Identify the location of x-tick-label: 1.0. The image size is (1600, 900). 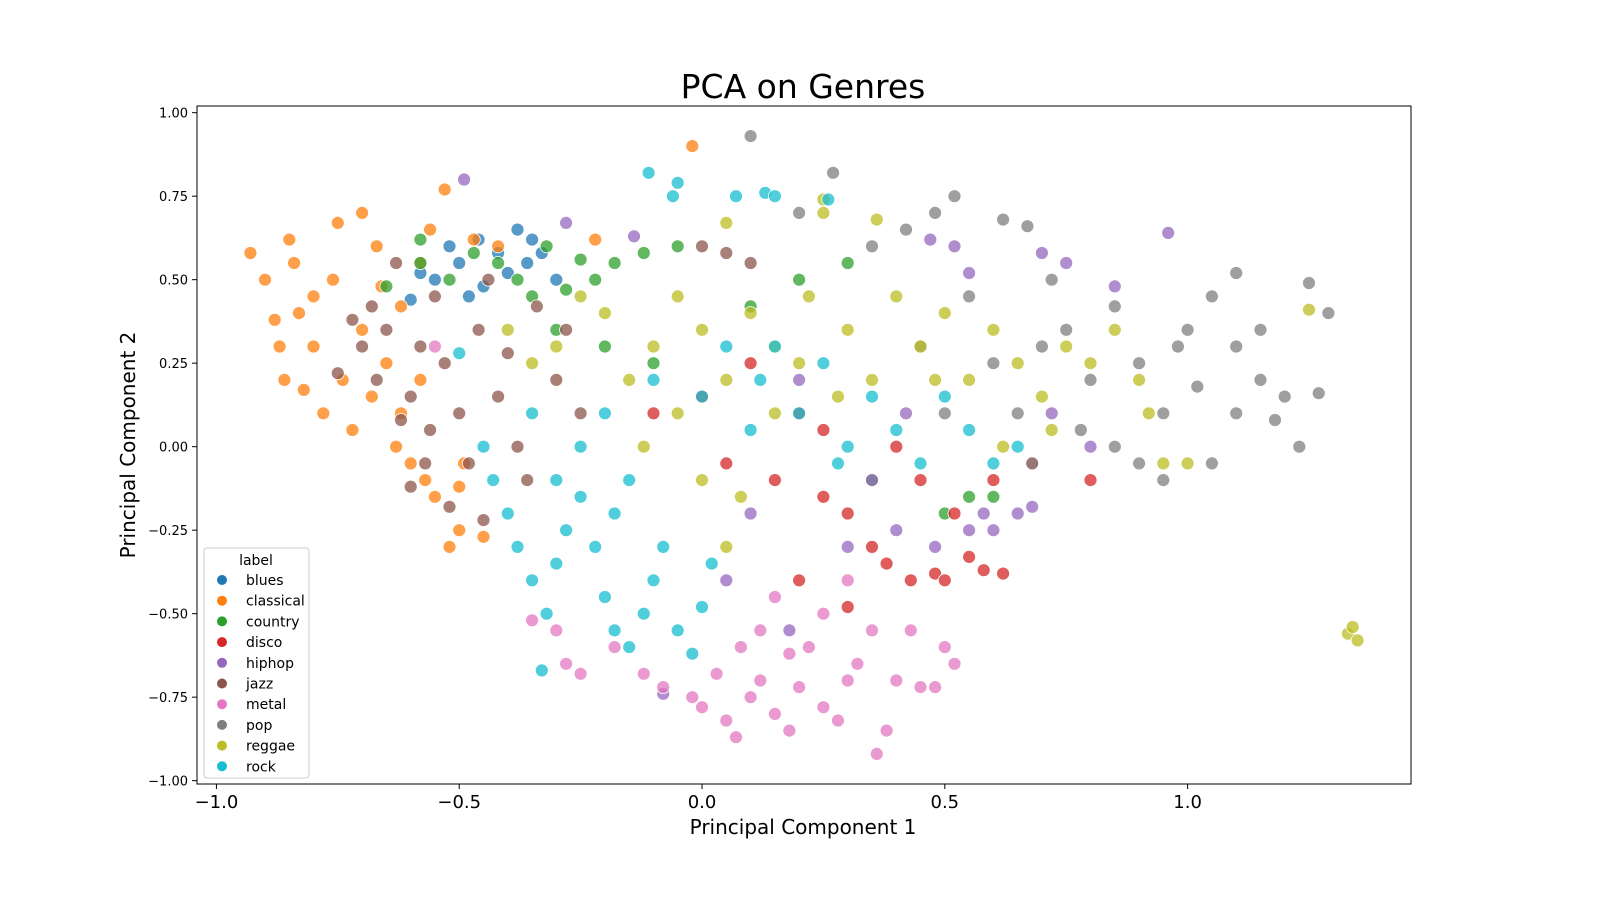
(1187, 802).